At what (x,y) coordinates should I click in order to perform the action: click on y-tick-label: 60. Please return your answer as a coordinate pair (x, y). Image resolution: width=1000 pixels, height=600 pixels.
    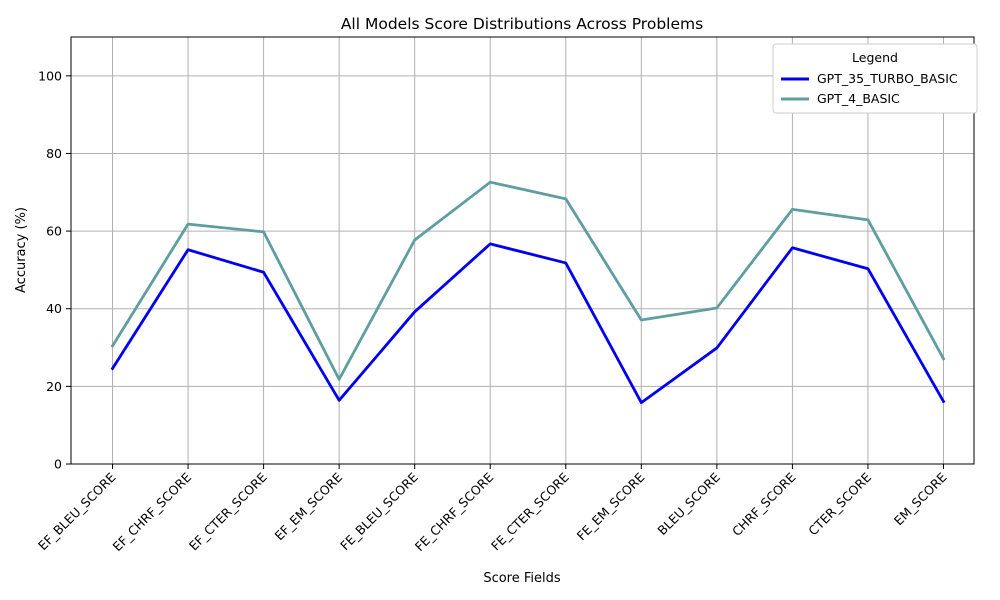
    Looking at the image, I should click on (54, 231).